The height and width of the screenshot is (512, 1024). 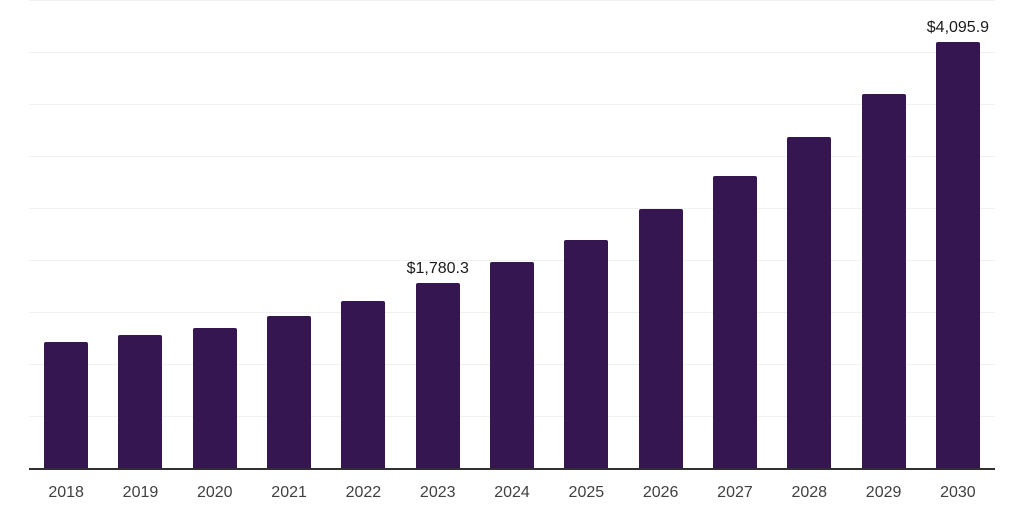 I want to click on bar-group-2019, so click(x=140, y=234).